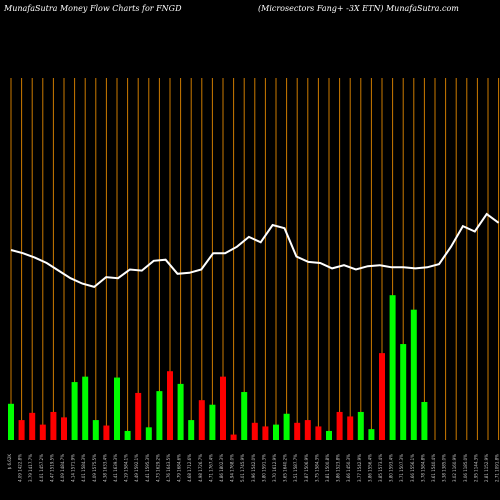 The width and height of the screenshot is (500, 500). I want to click on x-tick-label: 3.79 1417.7%, so click(30, 468).